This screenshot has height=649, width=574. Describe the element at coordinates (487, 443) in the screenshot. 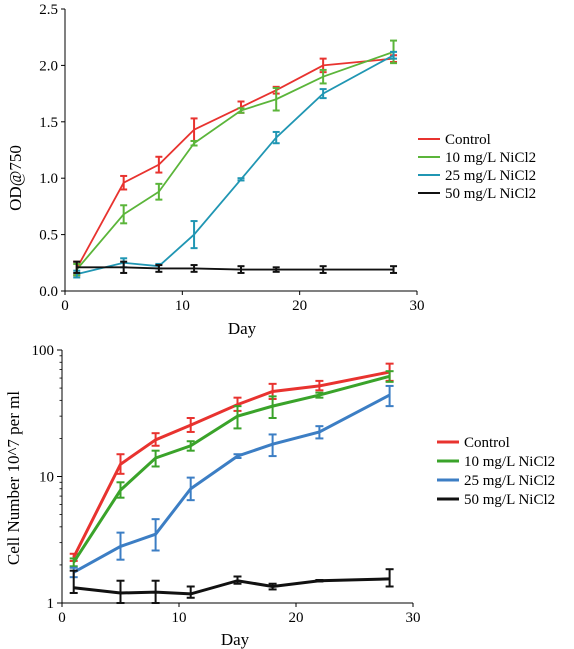

I see `cell-legend-label: Control` at that location.